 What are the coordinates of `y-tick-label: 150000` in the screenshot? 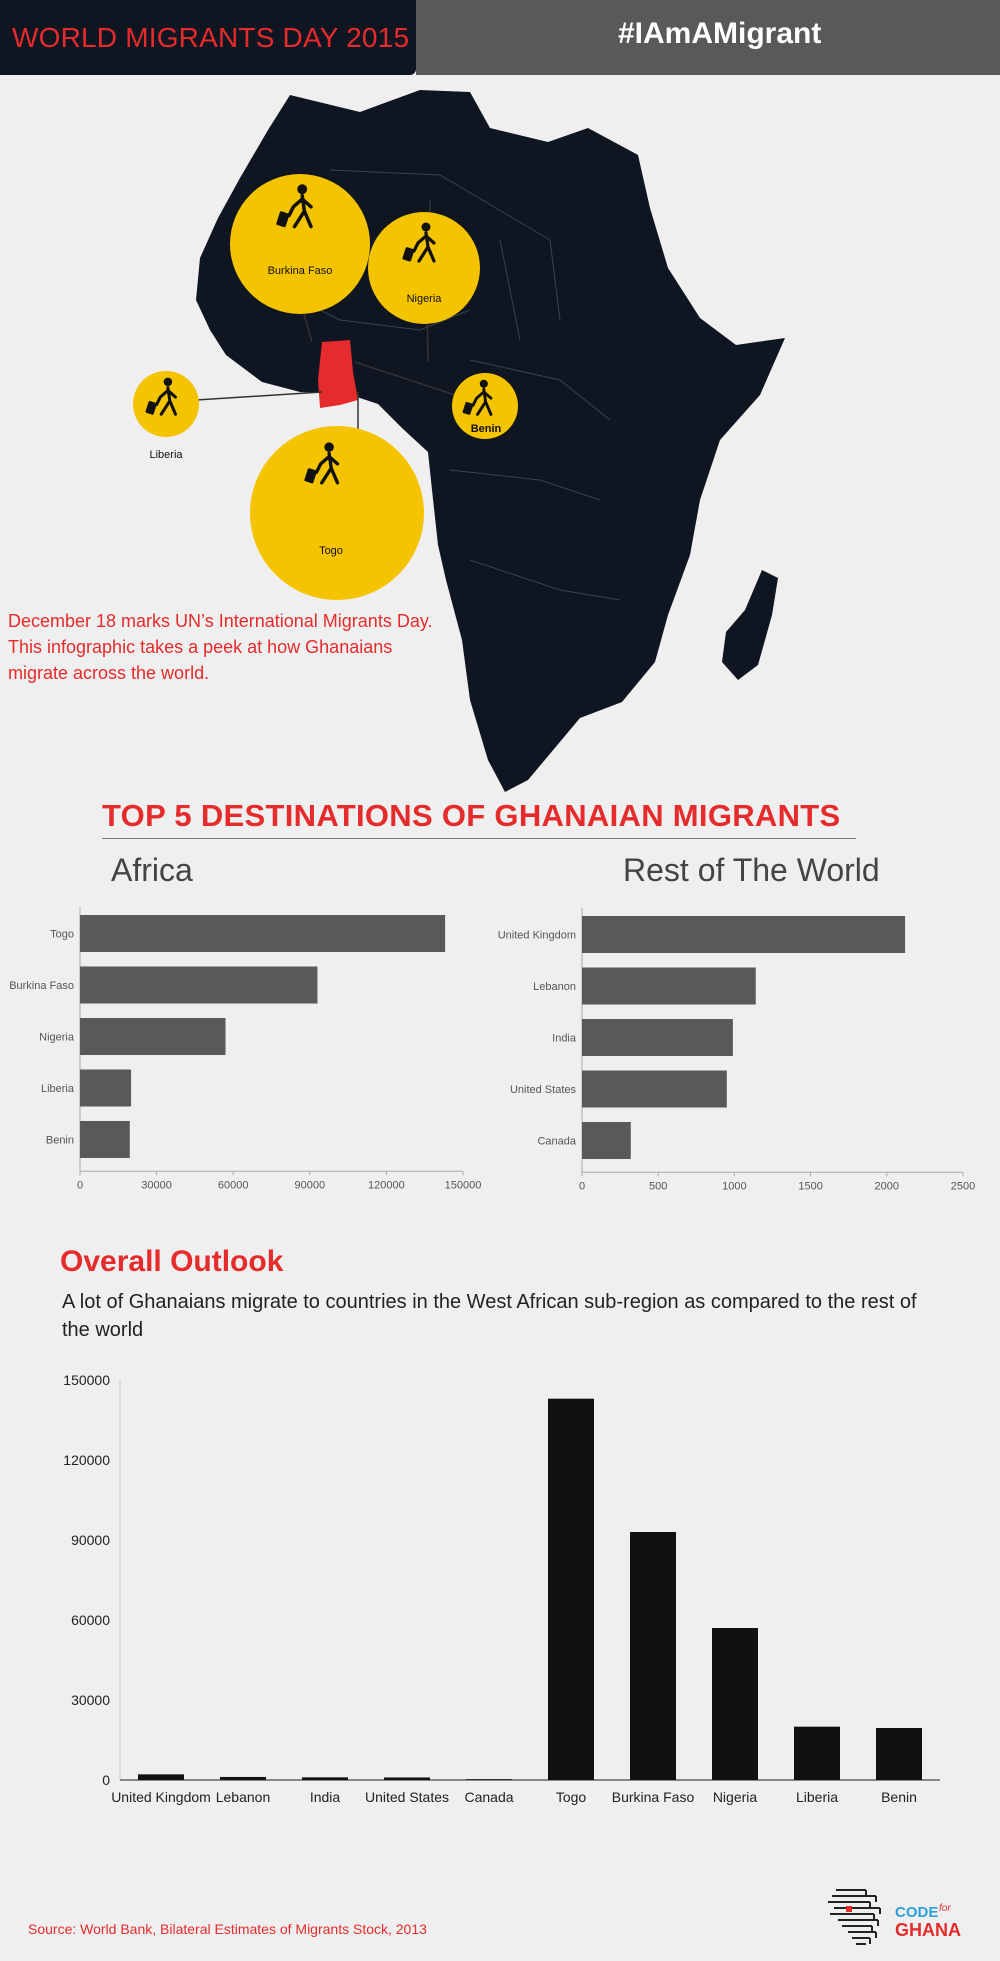 It's located at (86, 1380).